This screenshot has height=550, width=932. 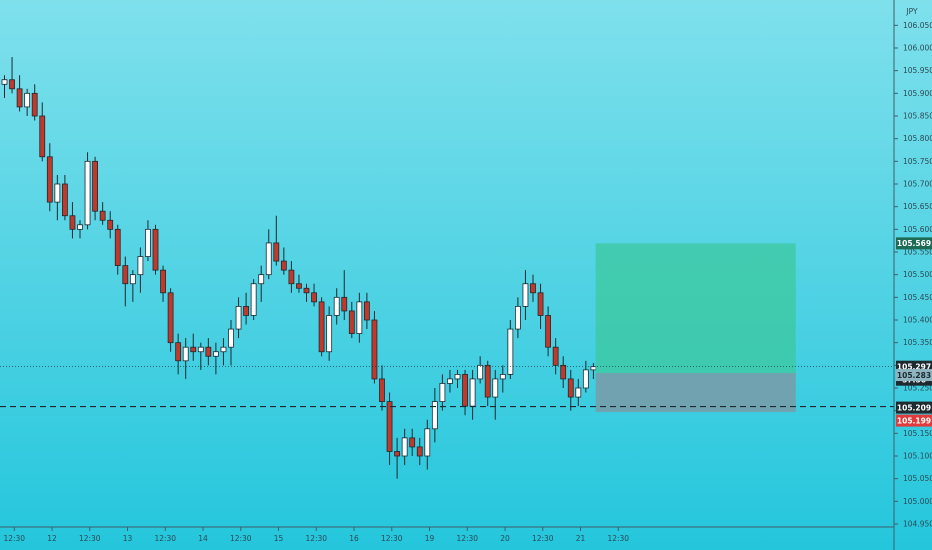 What do you see at coordinates (914, 243) in the screenshot?
I see `target-price-badge-label: 105.569` at bounding box center [914, 243].